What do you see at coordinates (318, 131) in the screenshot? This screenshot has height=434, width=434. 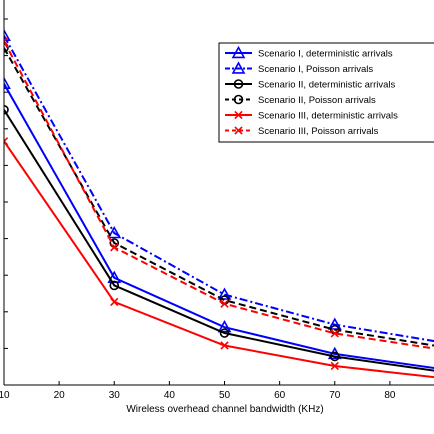 I see `legend-label: Scenario III, Poisson arrivals` at bounding box center [318, 131].